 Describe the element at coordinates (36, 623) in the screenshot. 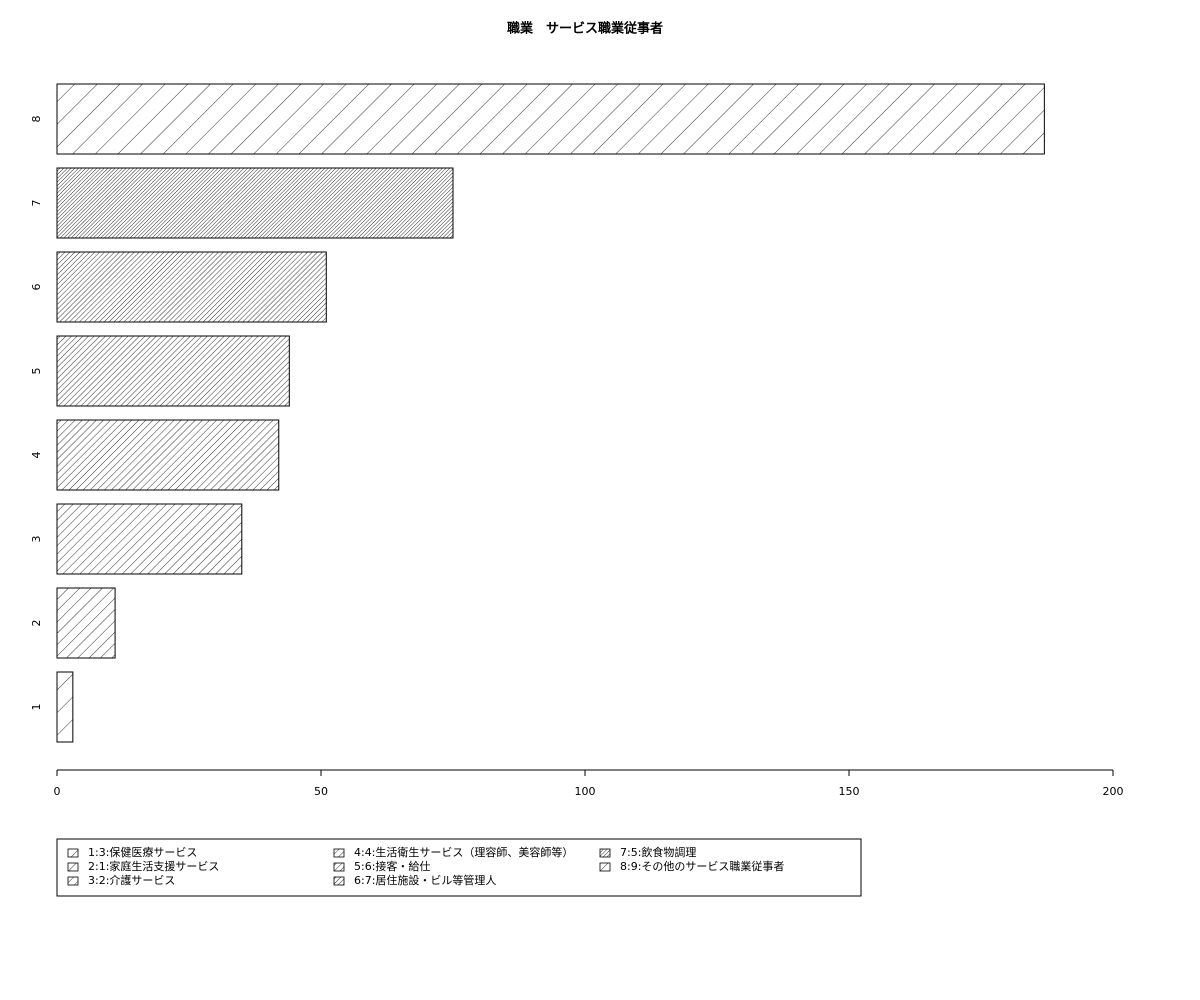

I see `y-tick-label: 2` at that location.